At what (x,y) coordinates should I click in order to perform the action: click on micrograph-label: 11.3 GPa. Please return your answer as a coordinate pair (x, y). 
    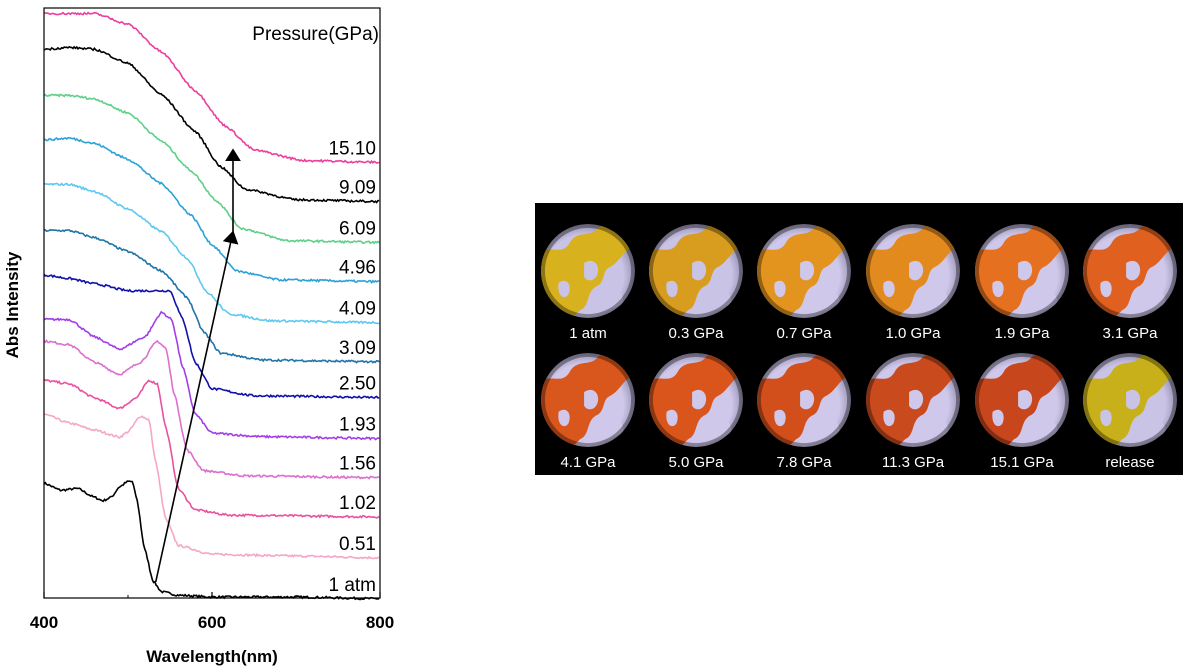
    Looking at the image, I should click on (913, 462).